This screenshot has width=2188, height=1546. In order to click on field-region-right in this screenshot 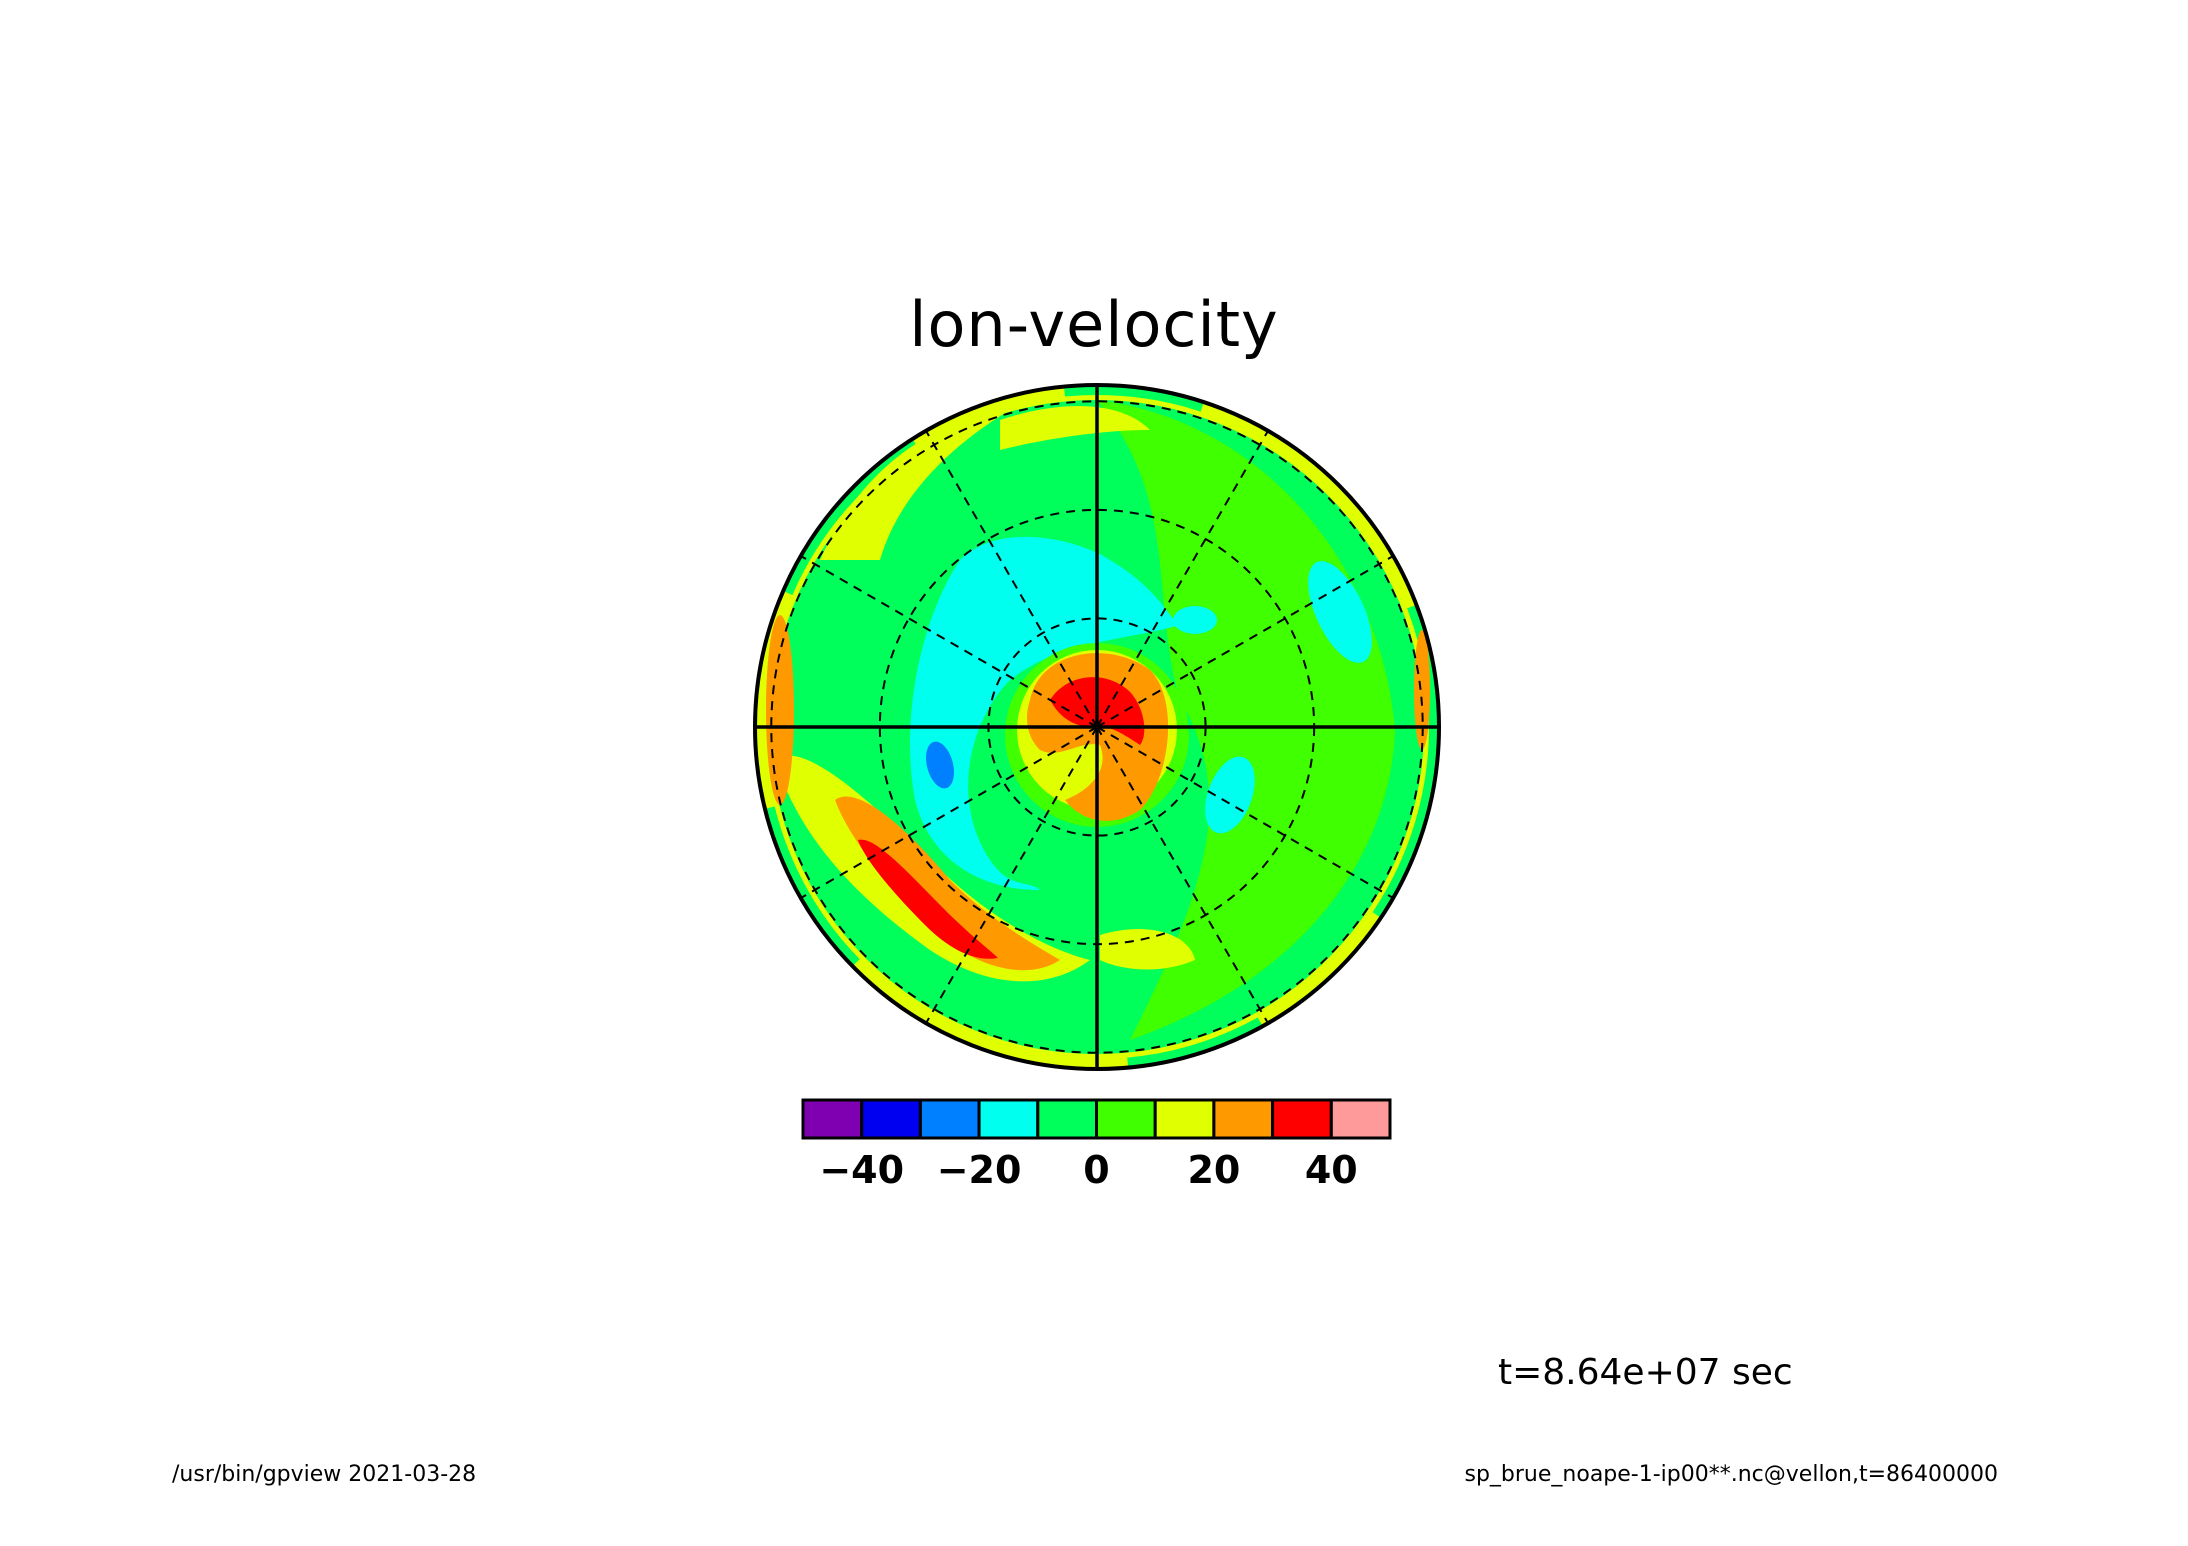, I will do `click(1246, 720)`.